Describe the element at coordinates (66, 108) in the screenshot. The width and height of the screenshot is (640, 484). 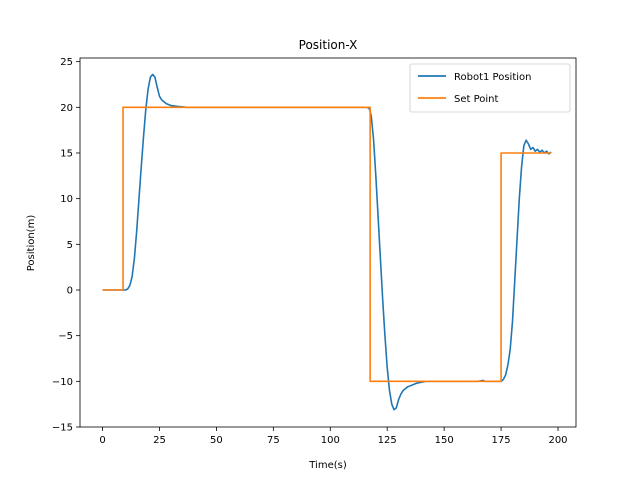
I see `y-tick-label: 20` at that location.